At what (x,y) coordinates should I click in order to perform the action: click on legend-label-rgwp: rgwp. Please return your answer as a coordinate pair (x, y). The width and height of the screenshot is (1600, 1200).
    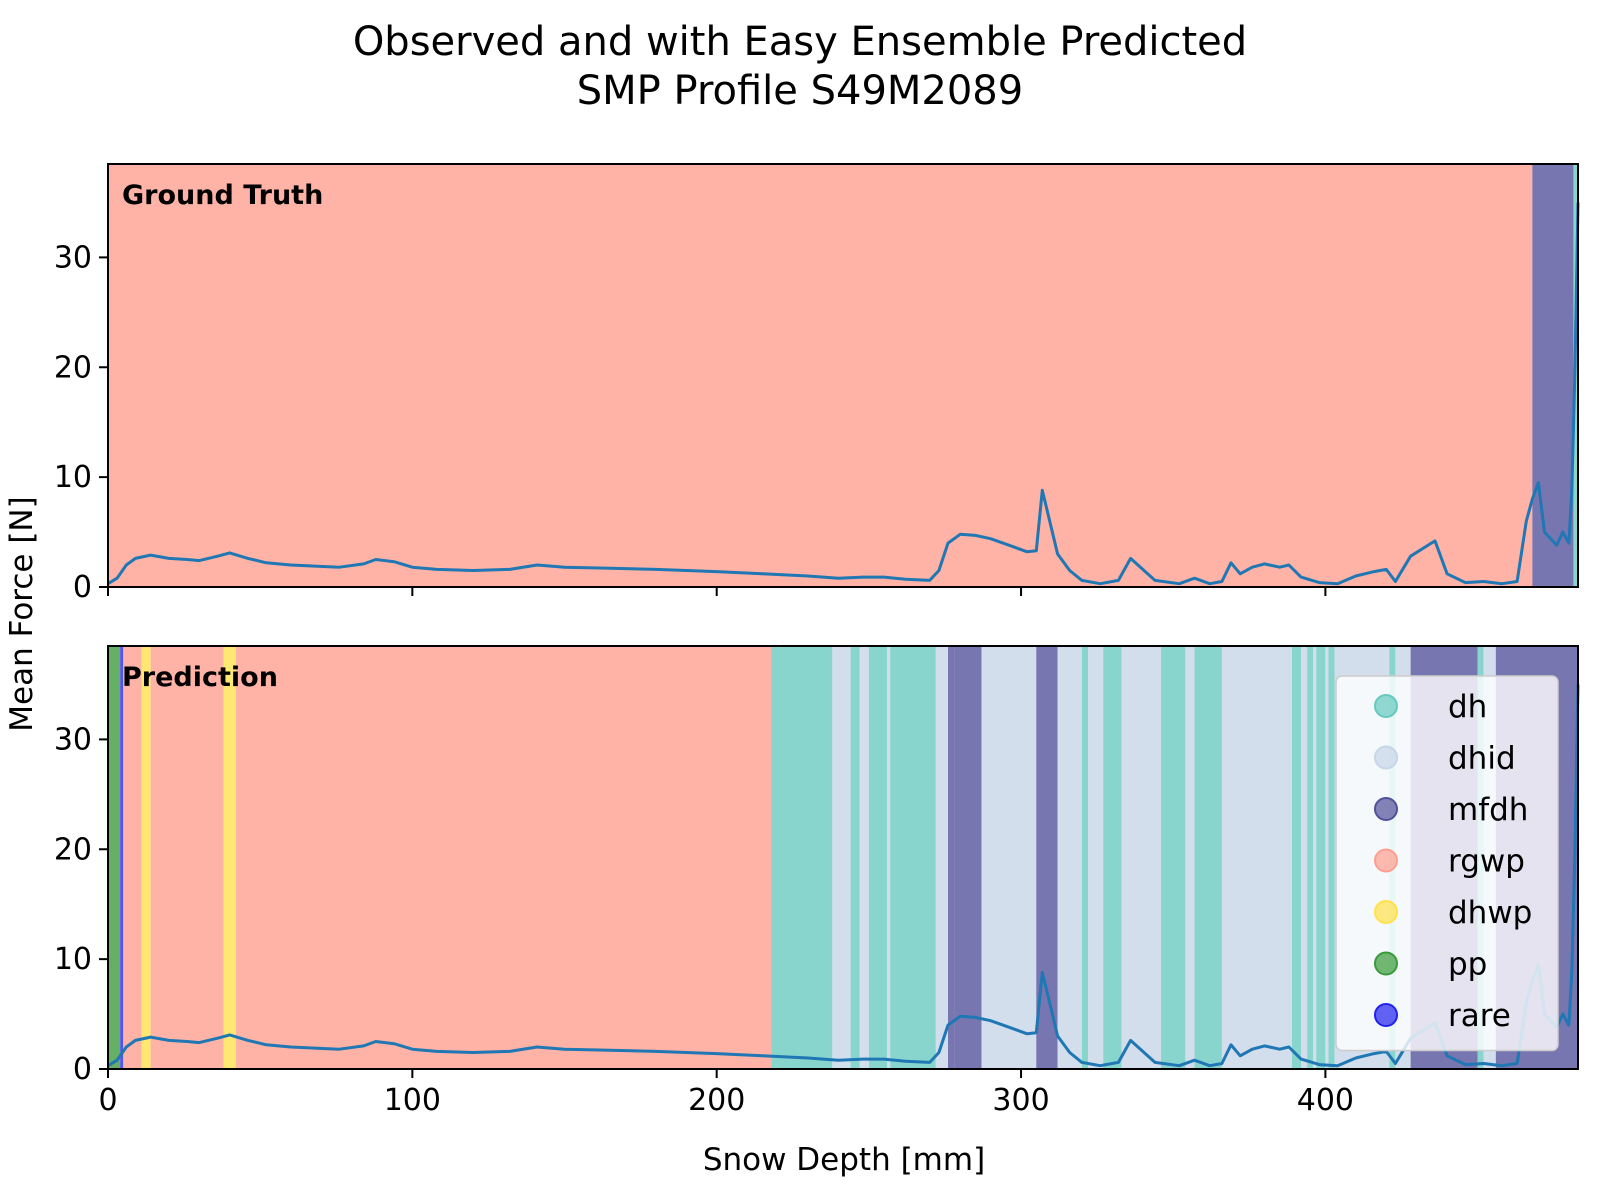
    Looking at the image, I should click on (1486, 862).